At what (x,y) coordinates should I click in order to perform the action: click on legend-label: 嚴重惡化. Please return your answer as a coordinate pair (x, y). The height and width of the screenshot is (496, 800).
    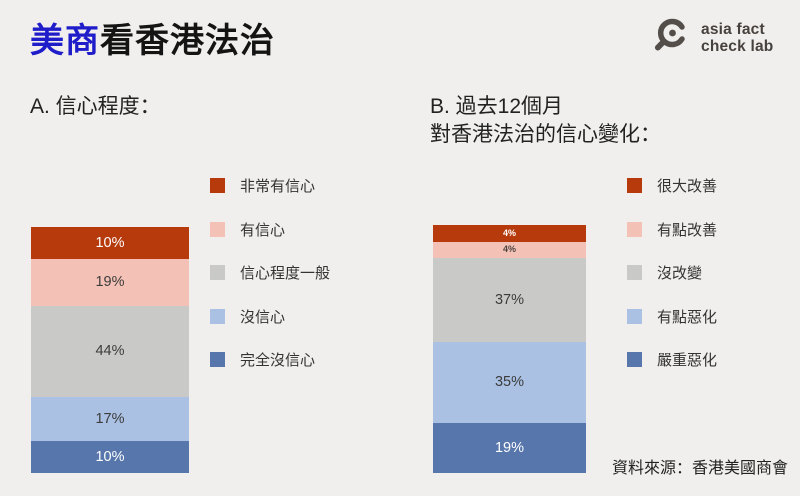
    Looking at the image, I should click on (687, 360).